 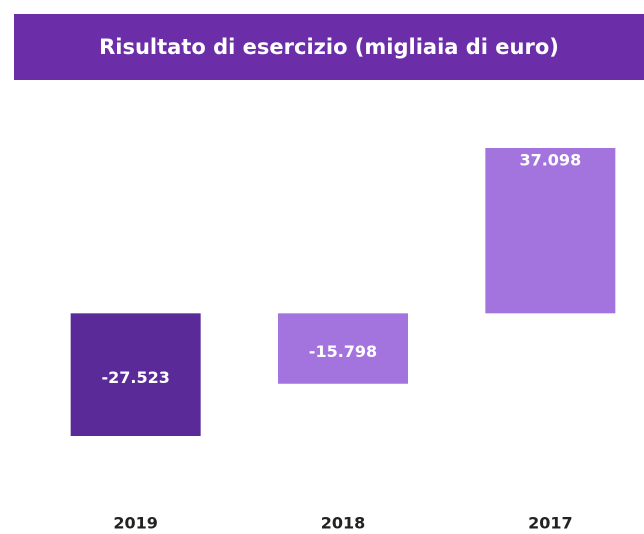 I want to click on x-tick-label: 2017, so click(x=550, y=523).